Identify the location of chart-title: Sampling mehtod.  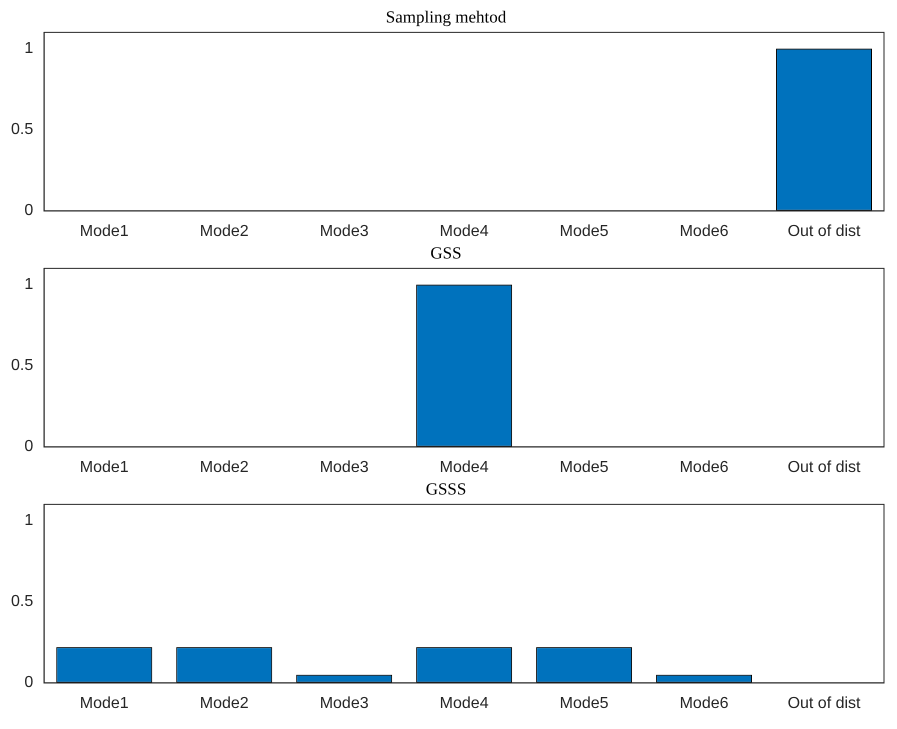
(446, 17).